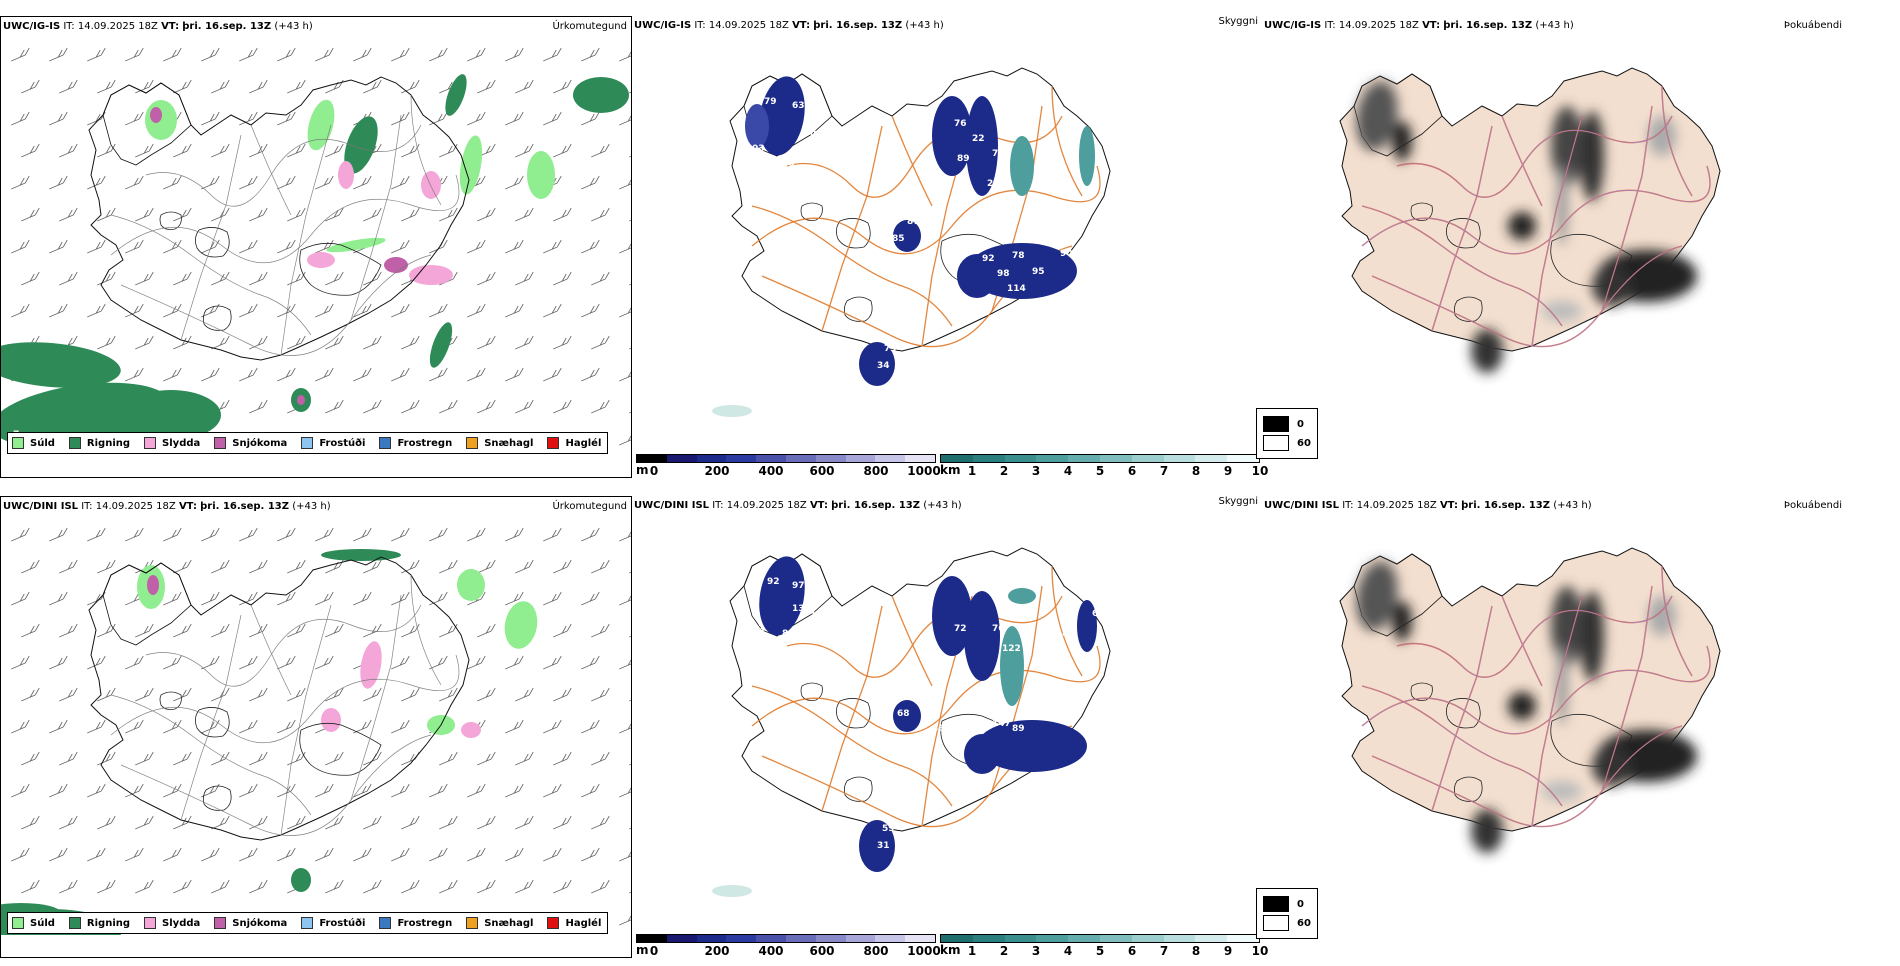 The image size is (1900, 966). Describe the element at coordinates (170, 26) in the screenshot. I see `vt-label: VT:` at that location.